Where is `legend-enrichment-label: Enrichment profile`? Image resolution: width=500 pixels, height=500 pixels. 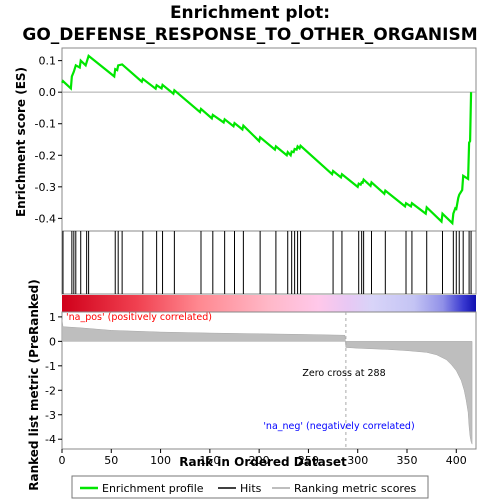 legend-enrichment-label: Enrichment profile is located at coordinates (153, 488).